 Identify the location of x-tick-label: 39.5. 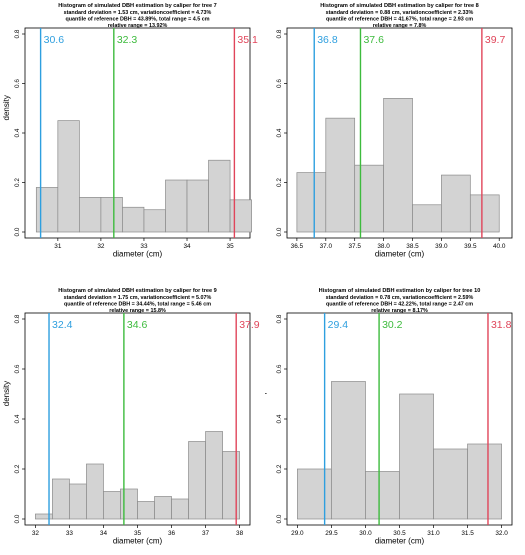
(470, 246).